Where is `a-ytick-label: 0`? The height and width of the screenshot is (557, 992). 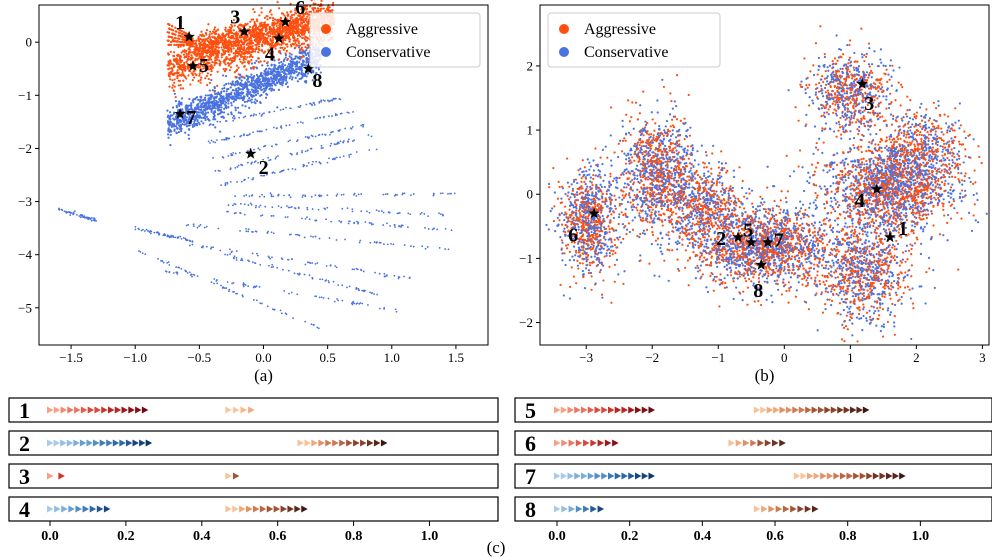
a-ytick-label: 0 is located at coordinates (29, 42).